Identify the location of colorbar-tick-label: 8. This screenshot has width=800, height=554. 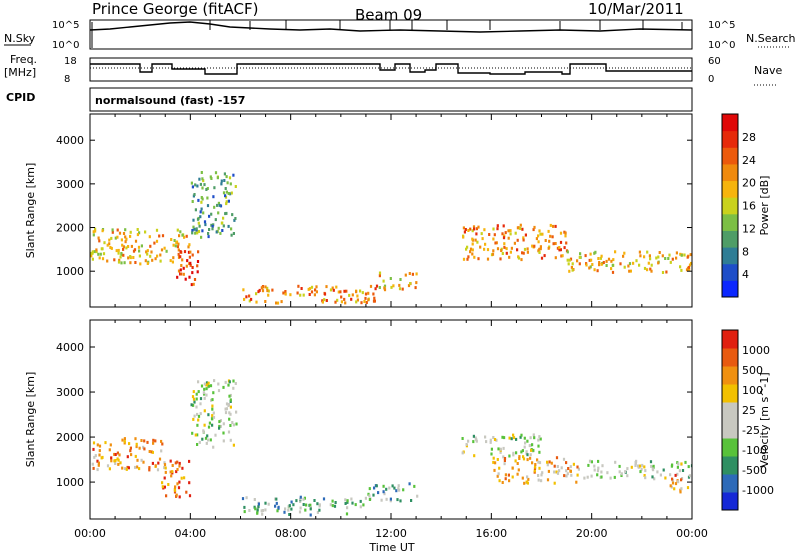
(745, 251).